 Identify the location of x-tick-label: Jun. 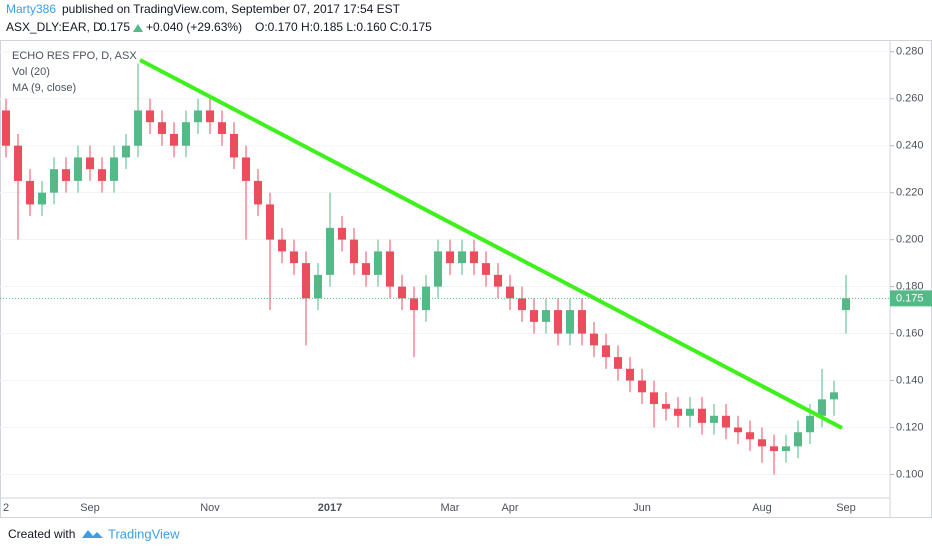
(642, 508).